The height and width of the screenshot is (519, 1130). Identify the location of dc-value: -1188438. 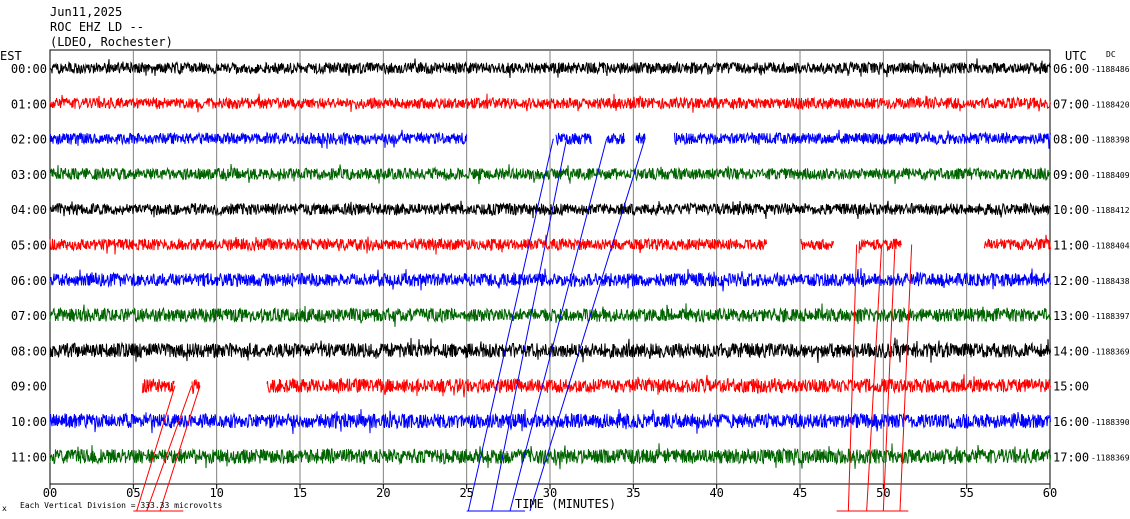
(1110, 281).